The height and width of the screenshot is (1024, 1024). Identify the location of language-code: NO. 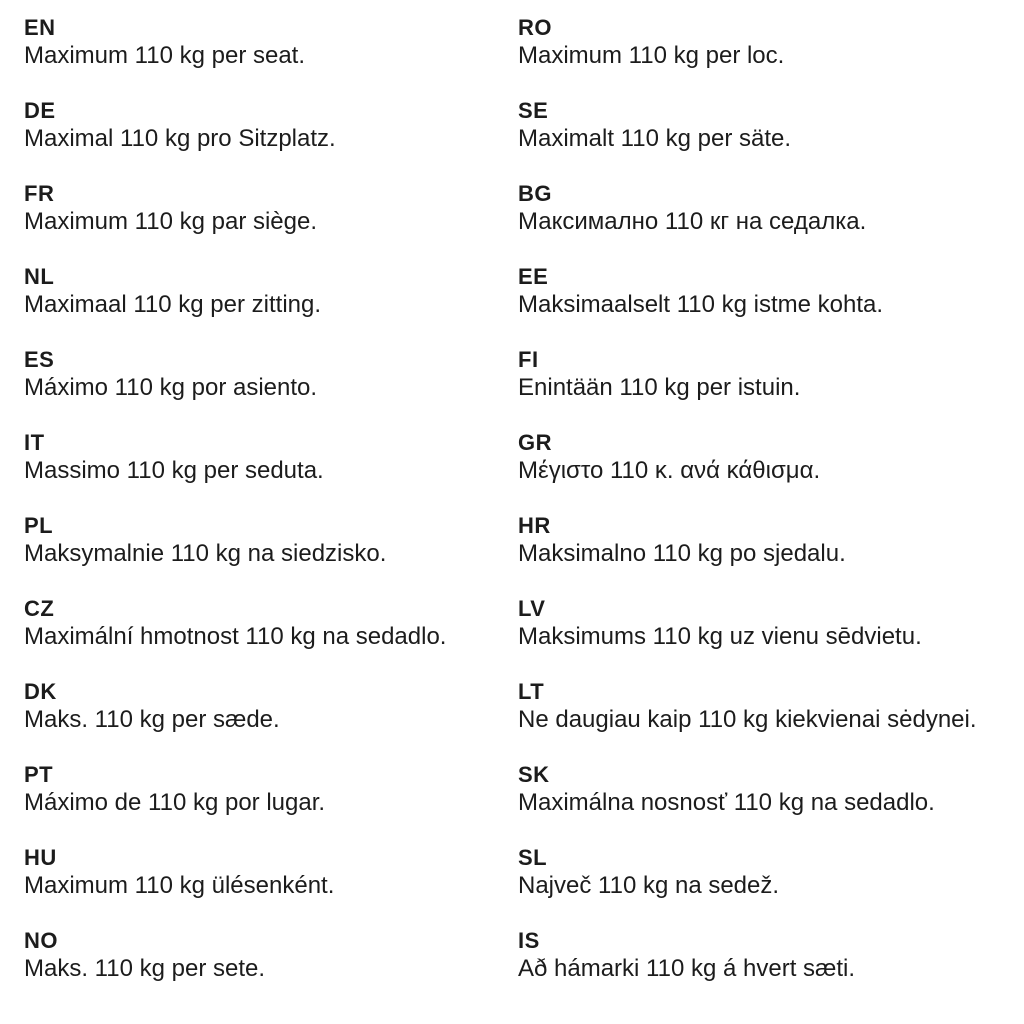
(41, 940).